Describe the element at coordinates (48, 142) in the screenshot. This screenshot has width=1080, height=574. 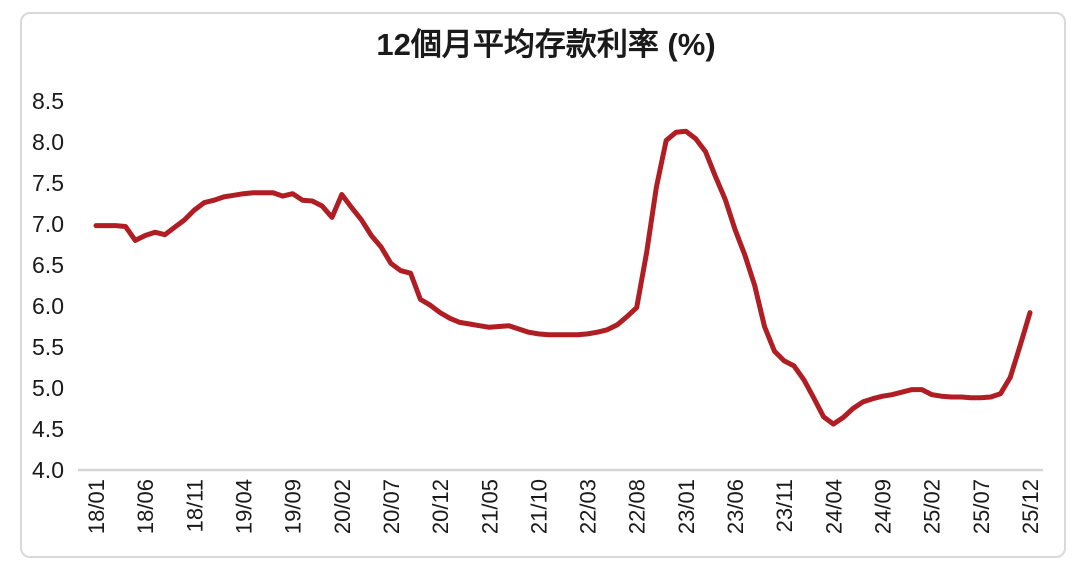
I see `y-tick-label: 8.0` at that location.